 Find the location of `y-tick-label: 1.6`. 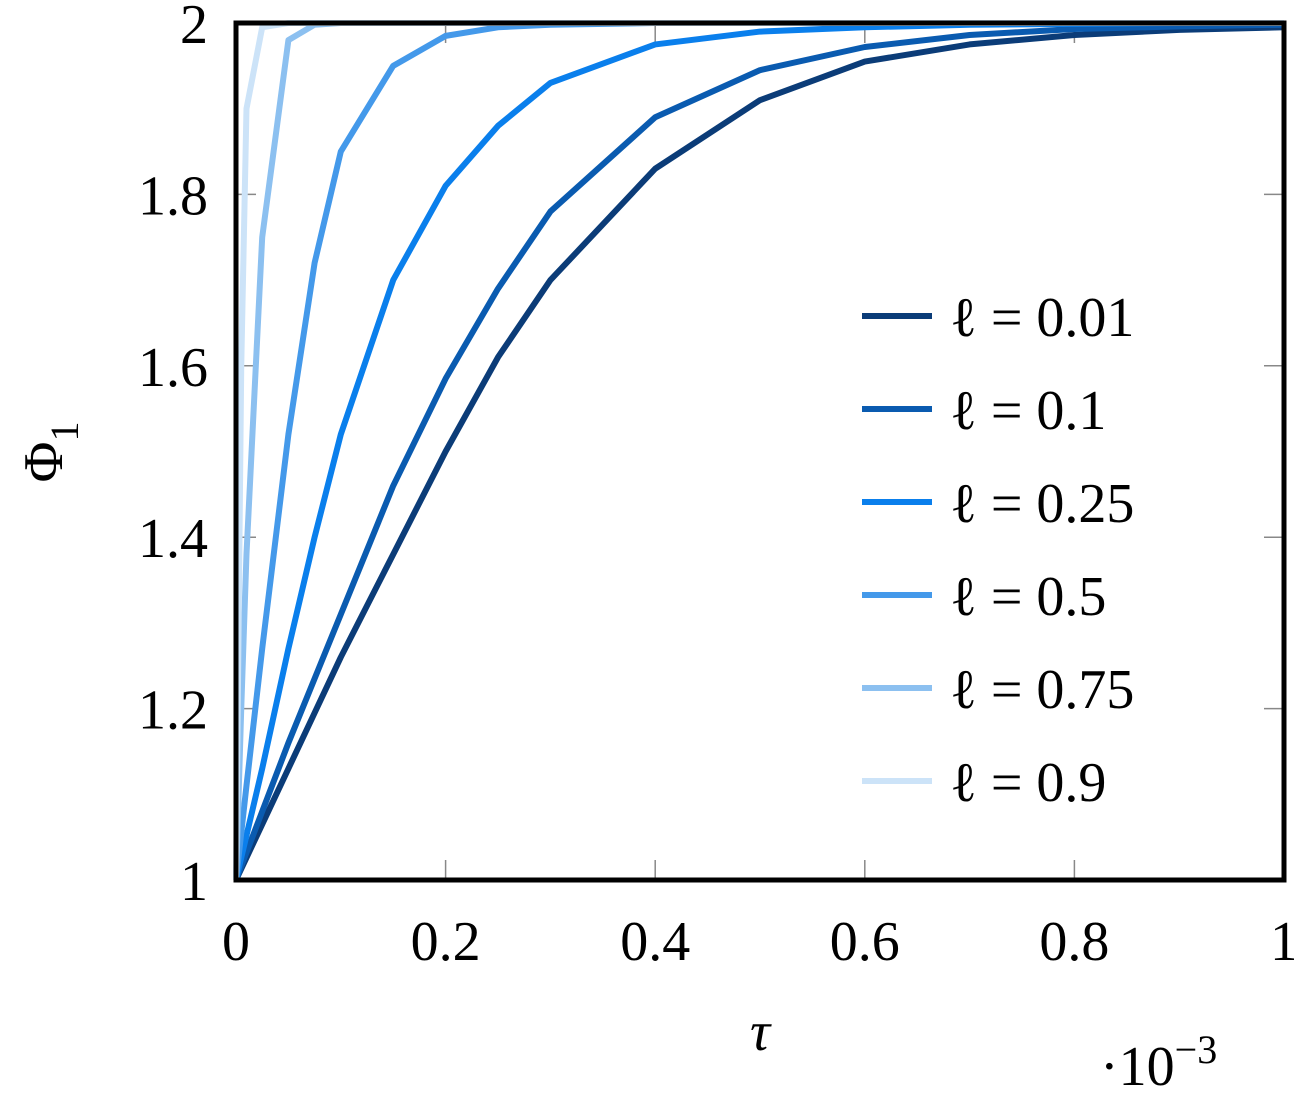

y-tick-label: 1.6 is located at coordinates (173, 368).